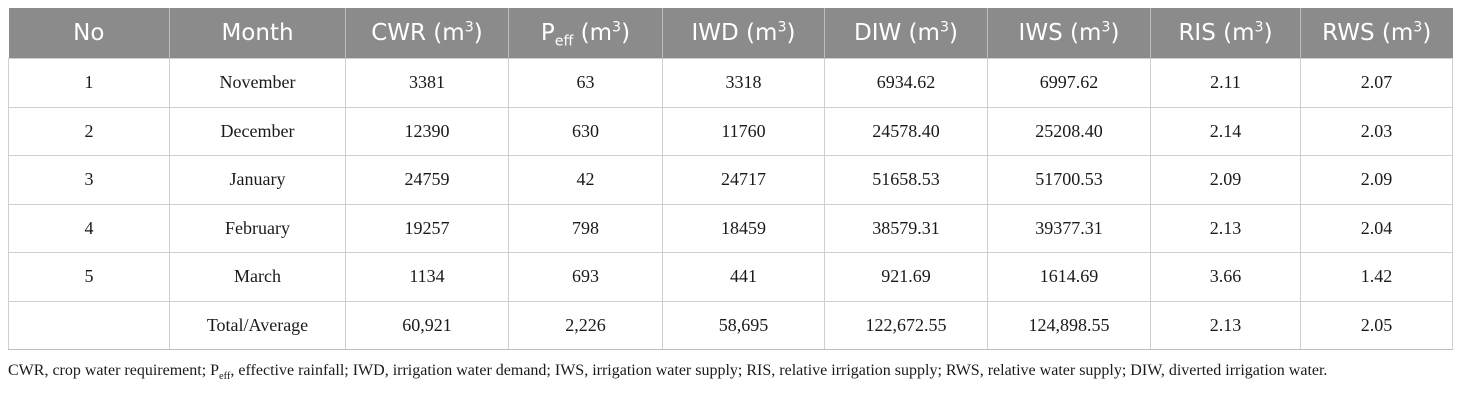 This screenshot has width=1460, height=410. Describe the element at coordinates (906, 277) in the screenshot. I see `cell-diw: 921.69` at that location.